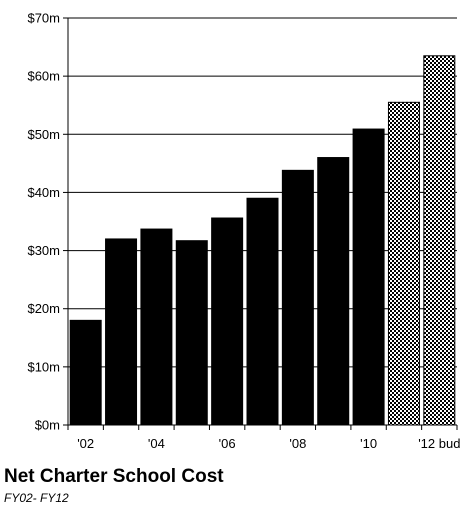  What do you see at coordinates (43, 18) in the screenshot?
I see `y-tick-label: $70m` at bounding box center [43, 18].